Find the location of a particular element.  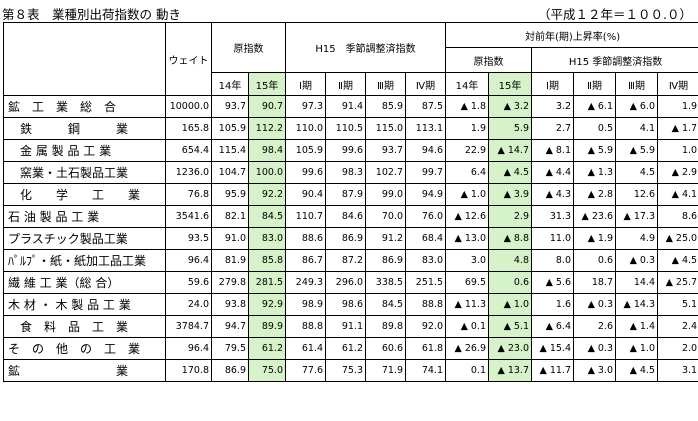

yoy-15-cell: 5.9 is located at coordinates (510, 128).